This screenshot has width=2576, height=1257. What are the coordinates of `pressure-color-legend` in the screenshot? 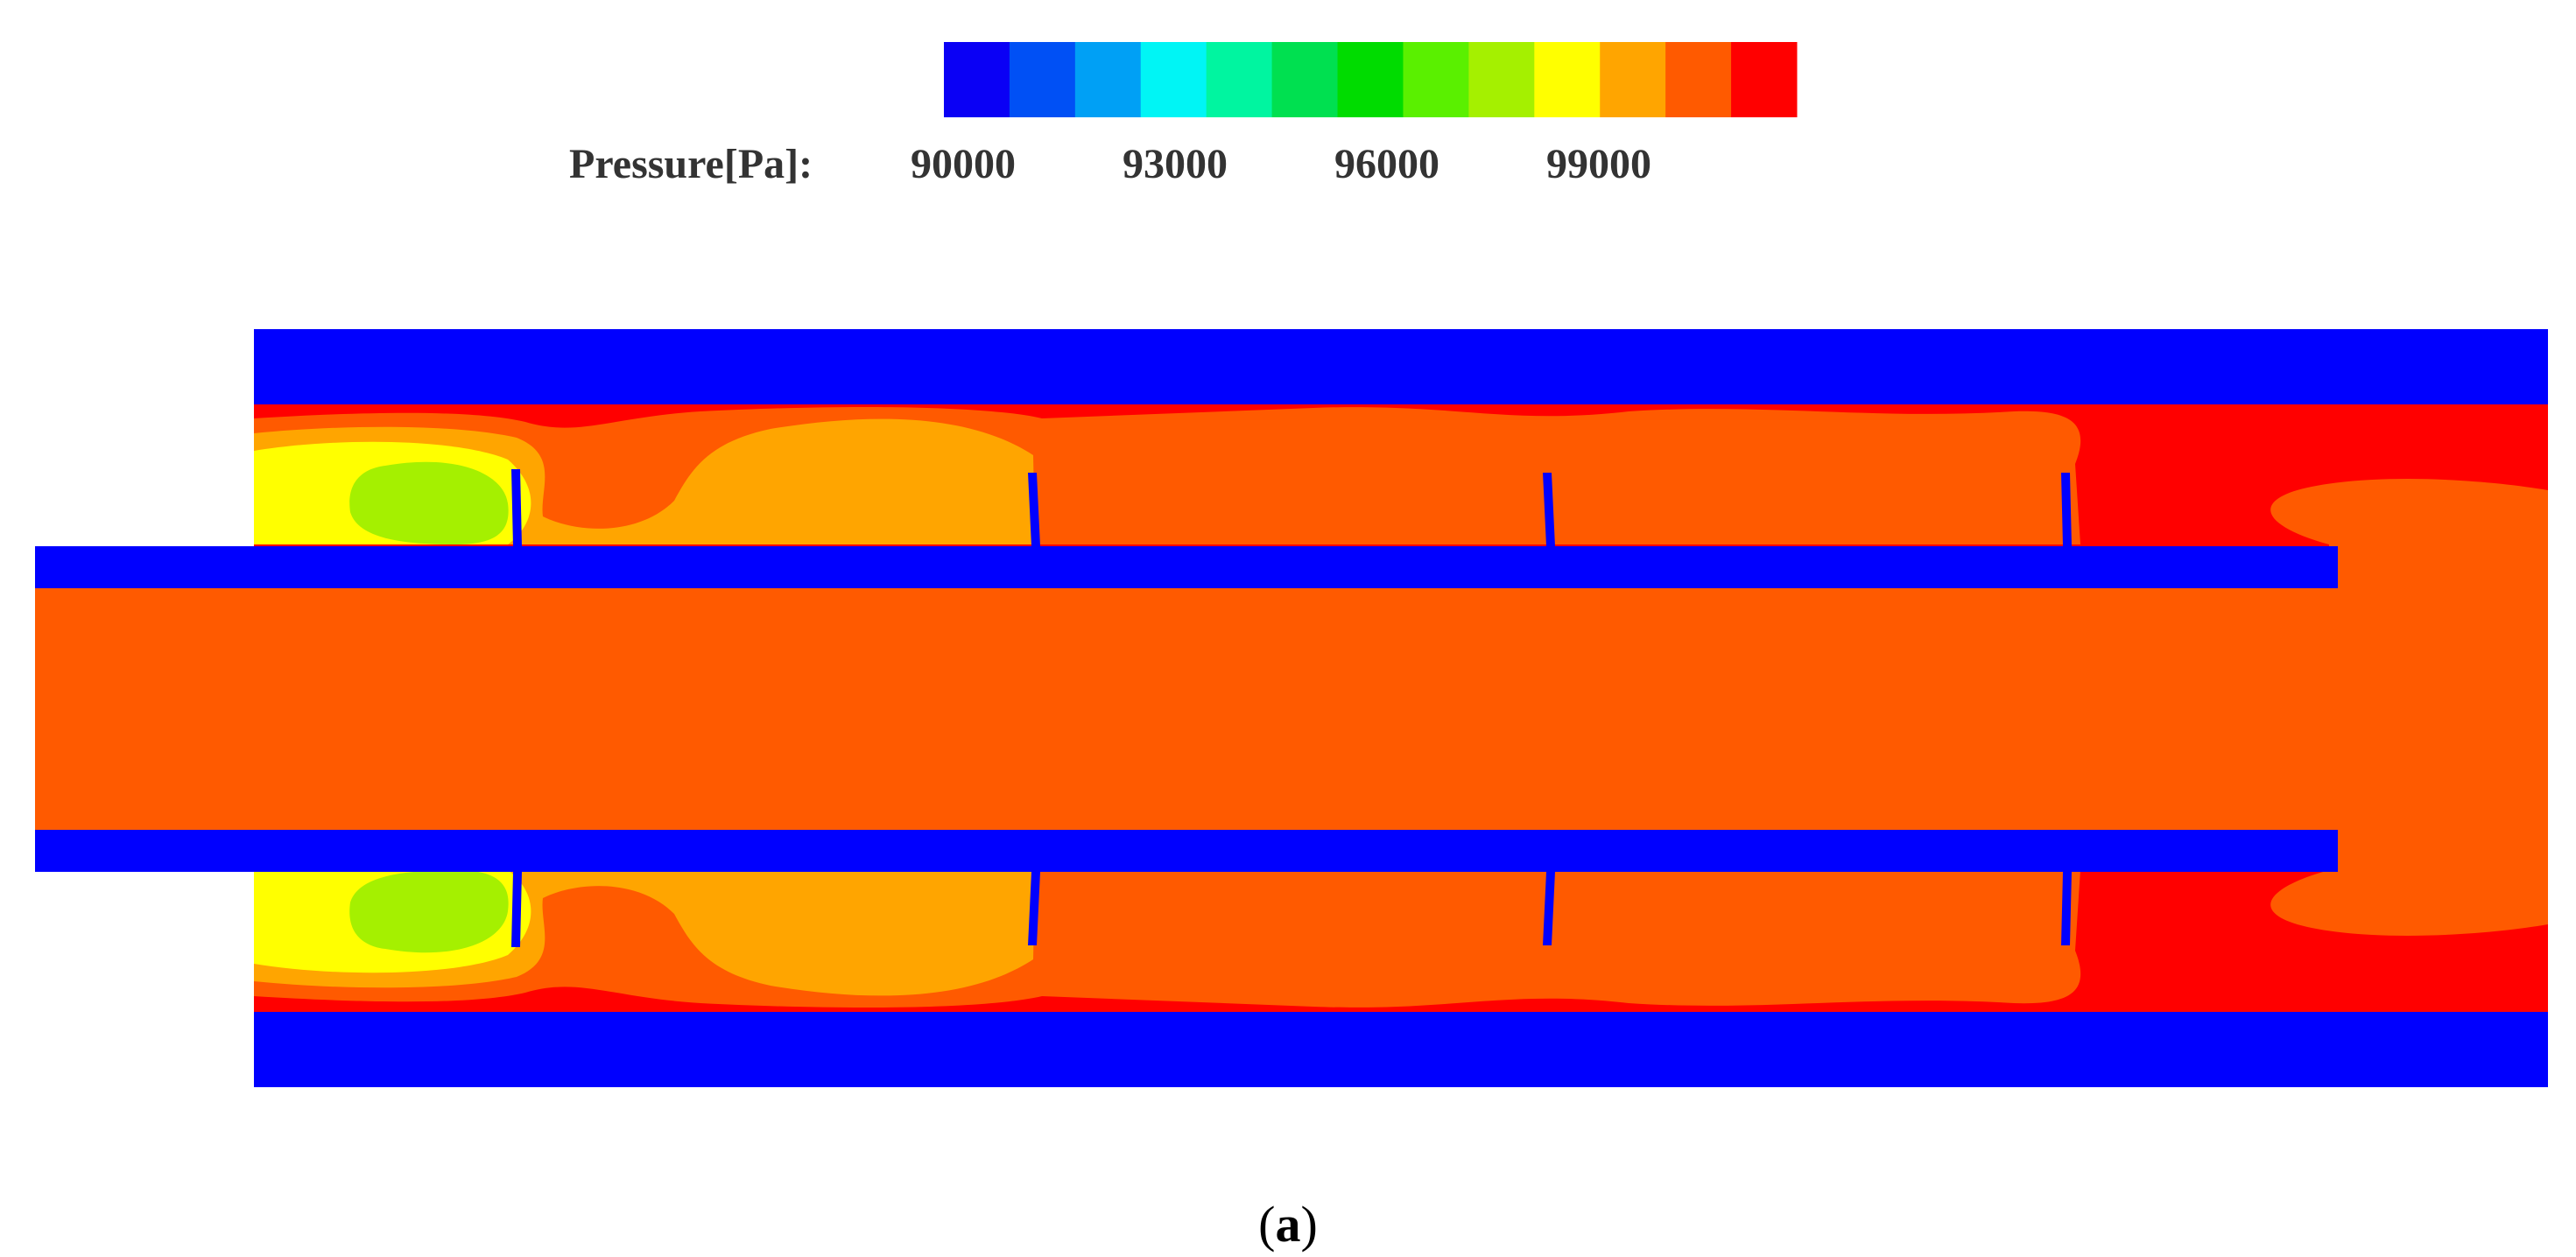 It's located at (1371, 79).